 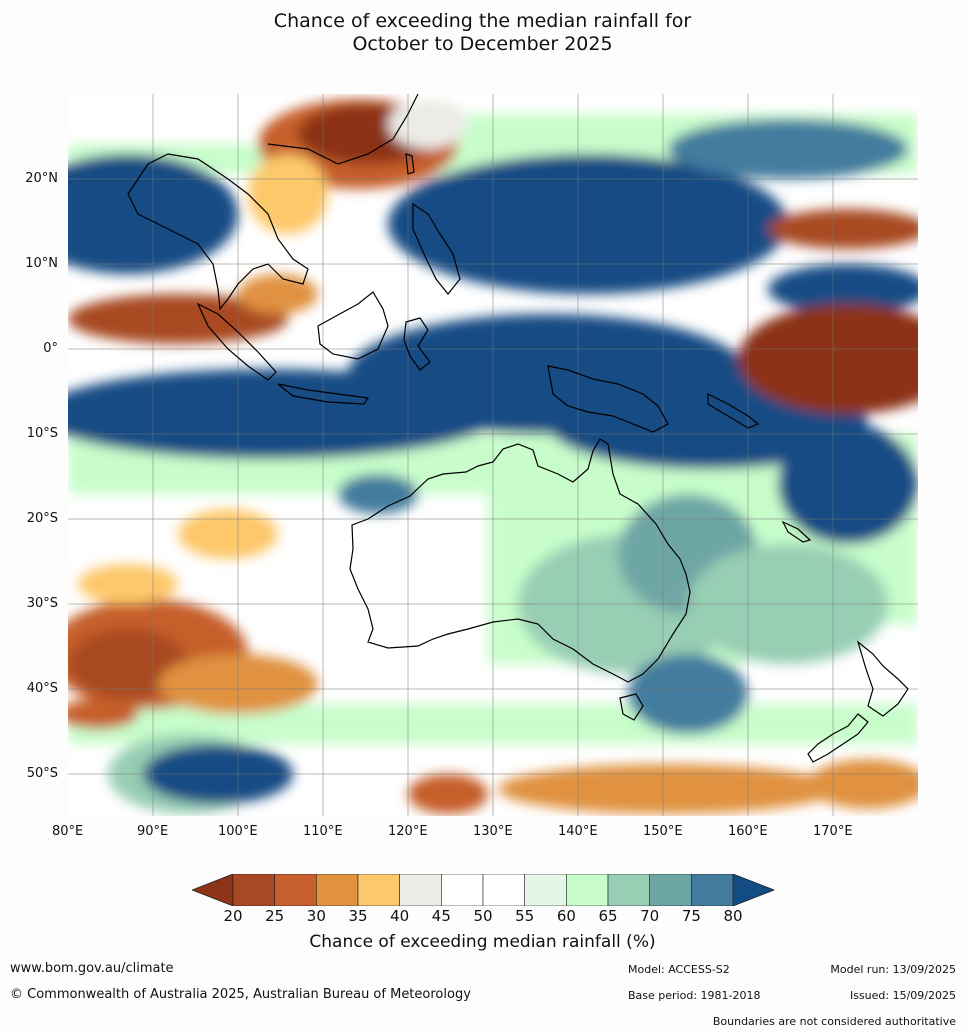 What do you see at coordinates (902, 995) in the screenshot?
I see `footer-issued: Issued: 15/09/2025` at bounding box center [902, 995].